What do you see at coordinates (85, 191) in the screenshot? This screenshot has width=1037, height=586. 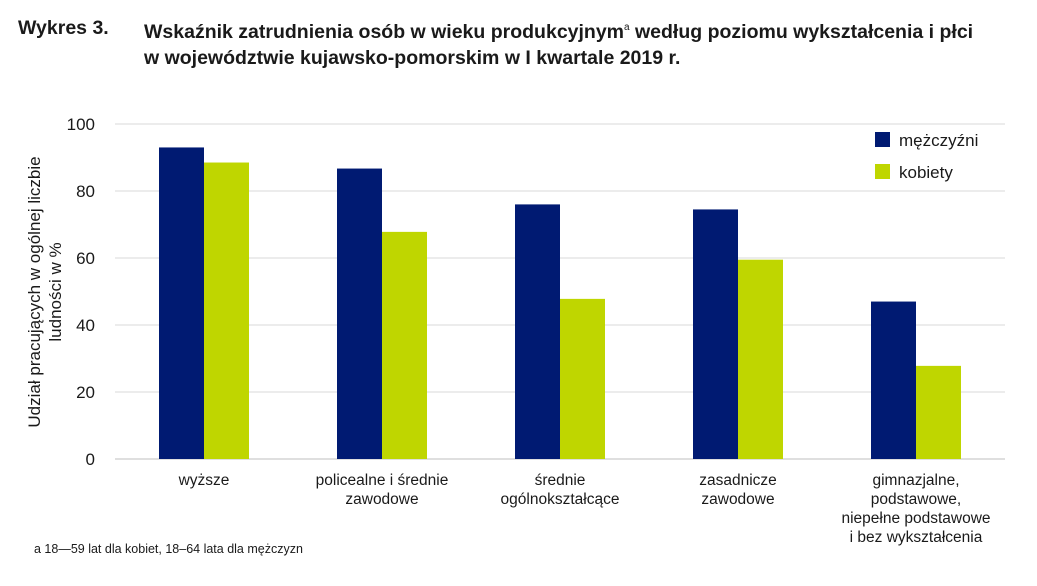 I see `y-tick-label: 80` at bounding box center [85, 191].